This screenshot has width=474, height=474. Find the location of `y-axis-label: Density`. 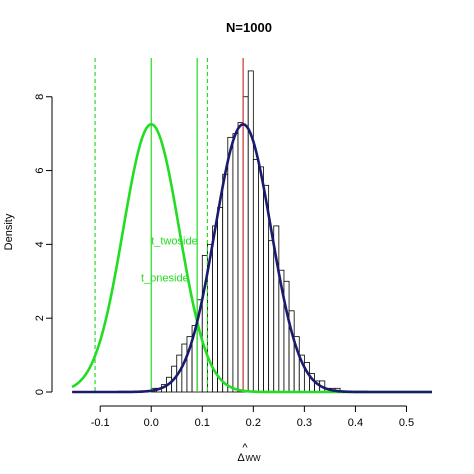

y-axis-label: Density is located at coordinates (9, 231).